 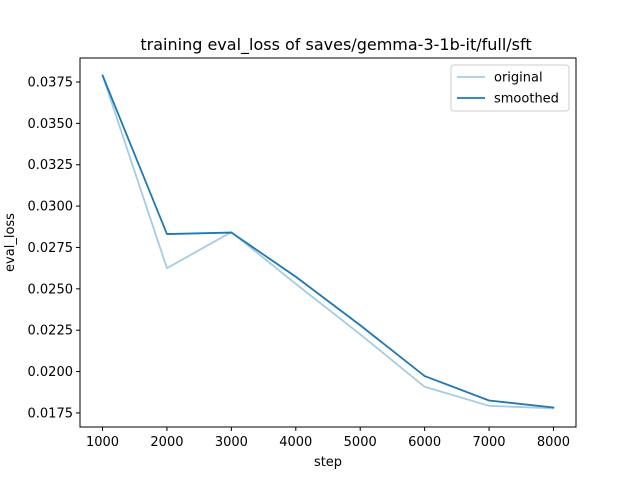 What do you see at coordinates (510, 88) in the screenshot?
I see `legend: original smoothed` at bounding box center [510, 88].